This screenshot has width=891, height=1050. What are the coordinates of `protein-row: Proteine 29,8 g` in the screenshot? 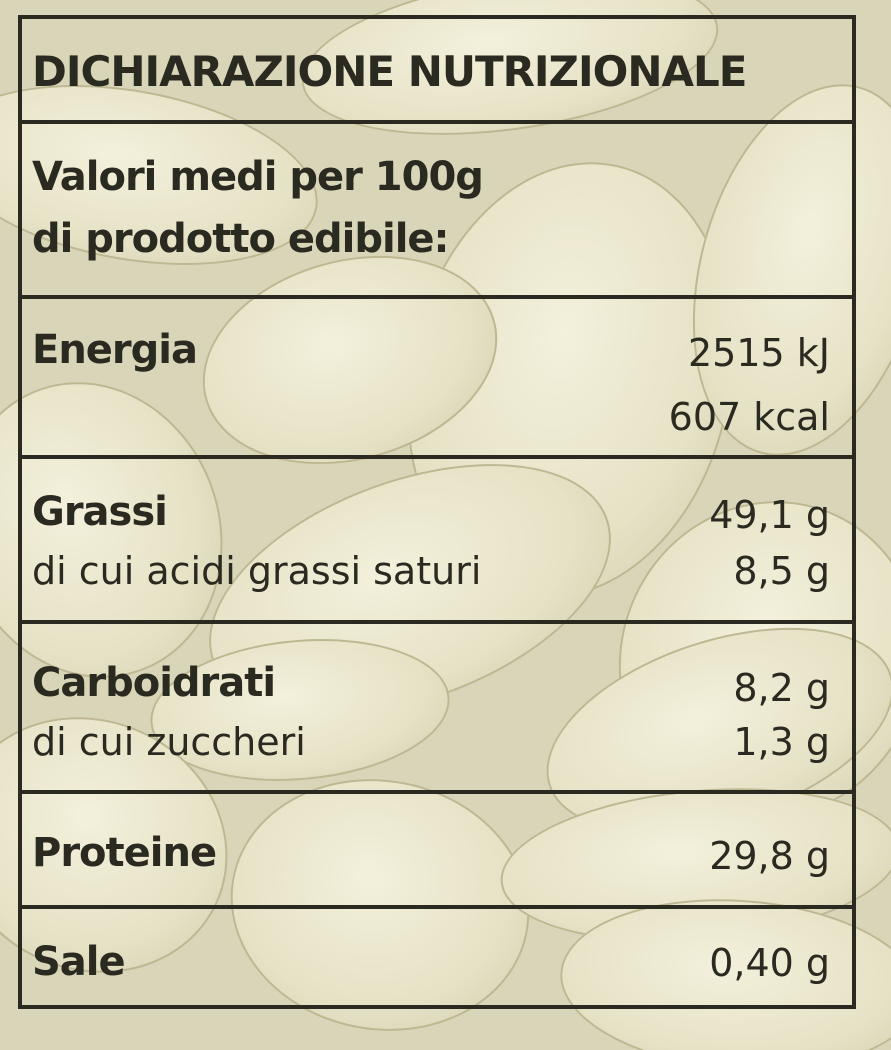 It's located at (437, 851).